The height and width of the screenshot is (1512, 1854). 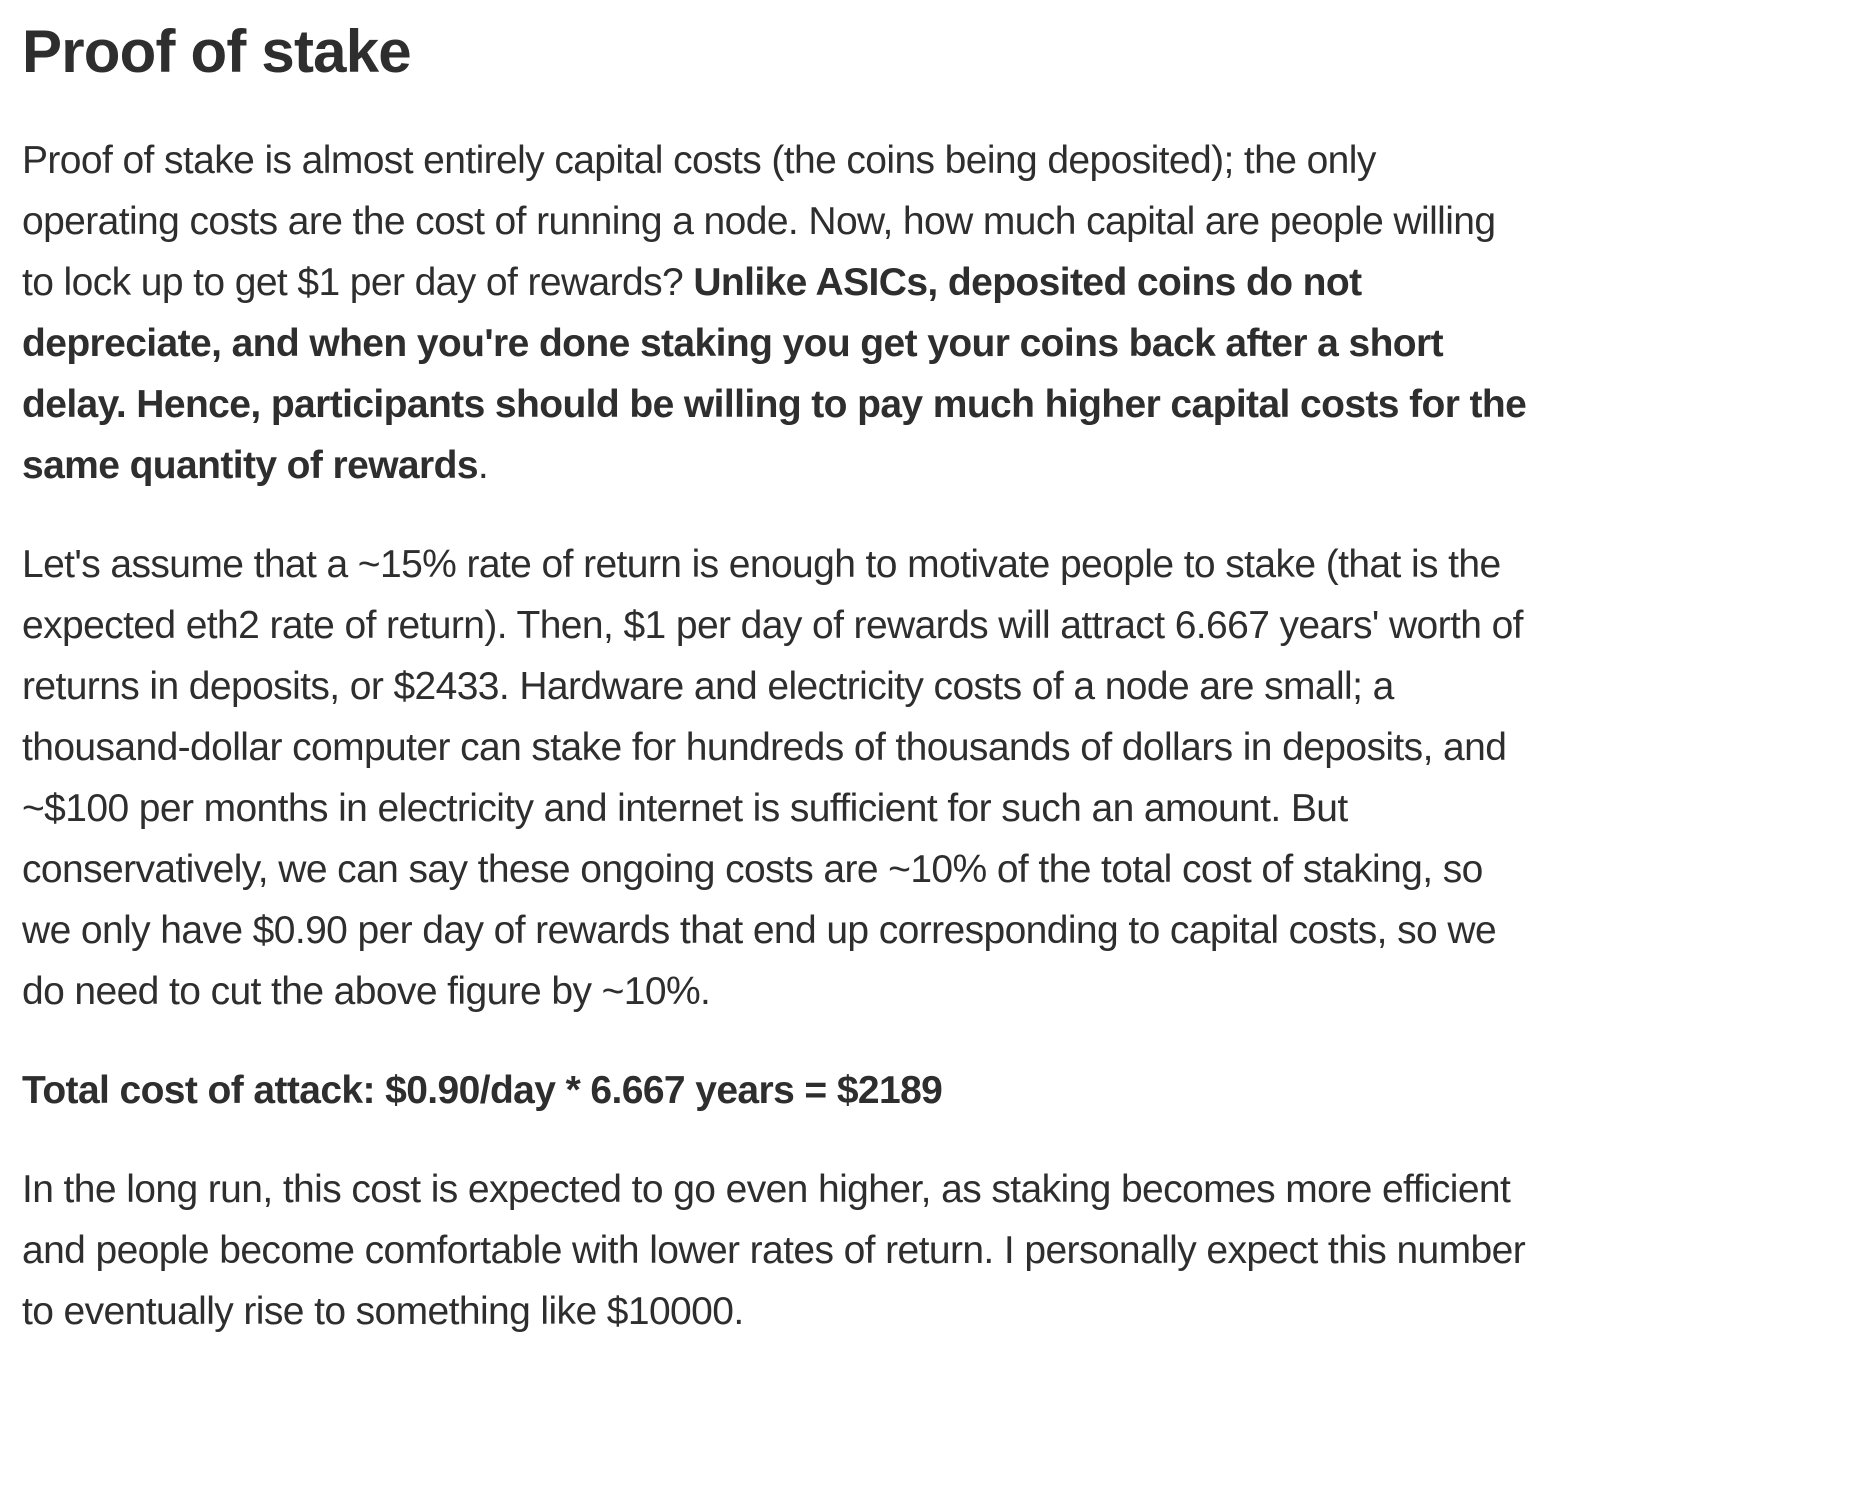 What do you see at coordinates (217, 51) in the screenshot?
I see `page-title: Proof of stake` at bounding box center [217, 51].